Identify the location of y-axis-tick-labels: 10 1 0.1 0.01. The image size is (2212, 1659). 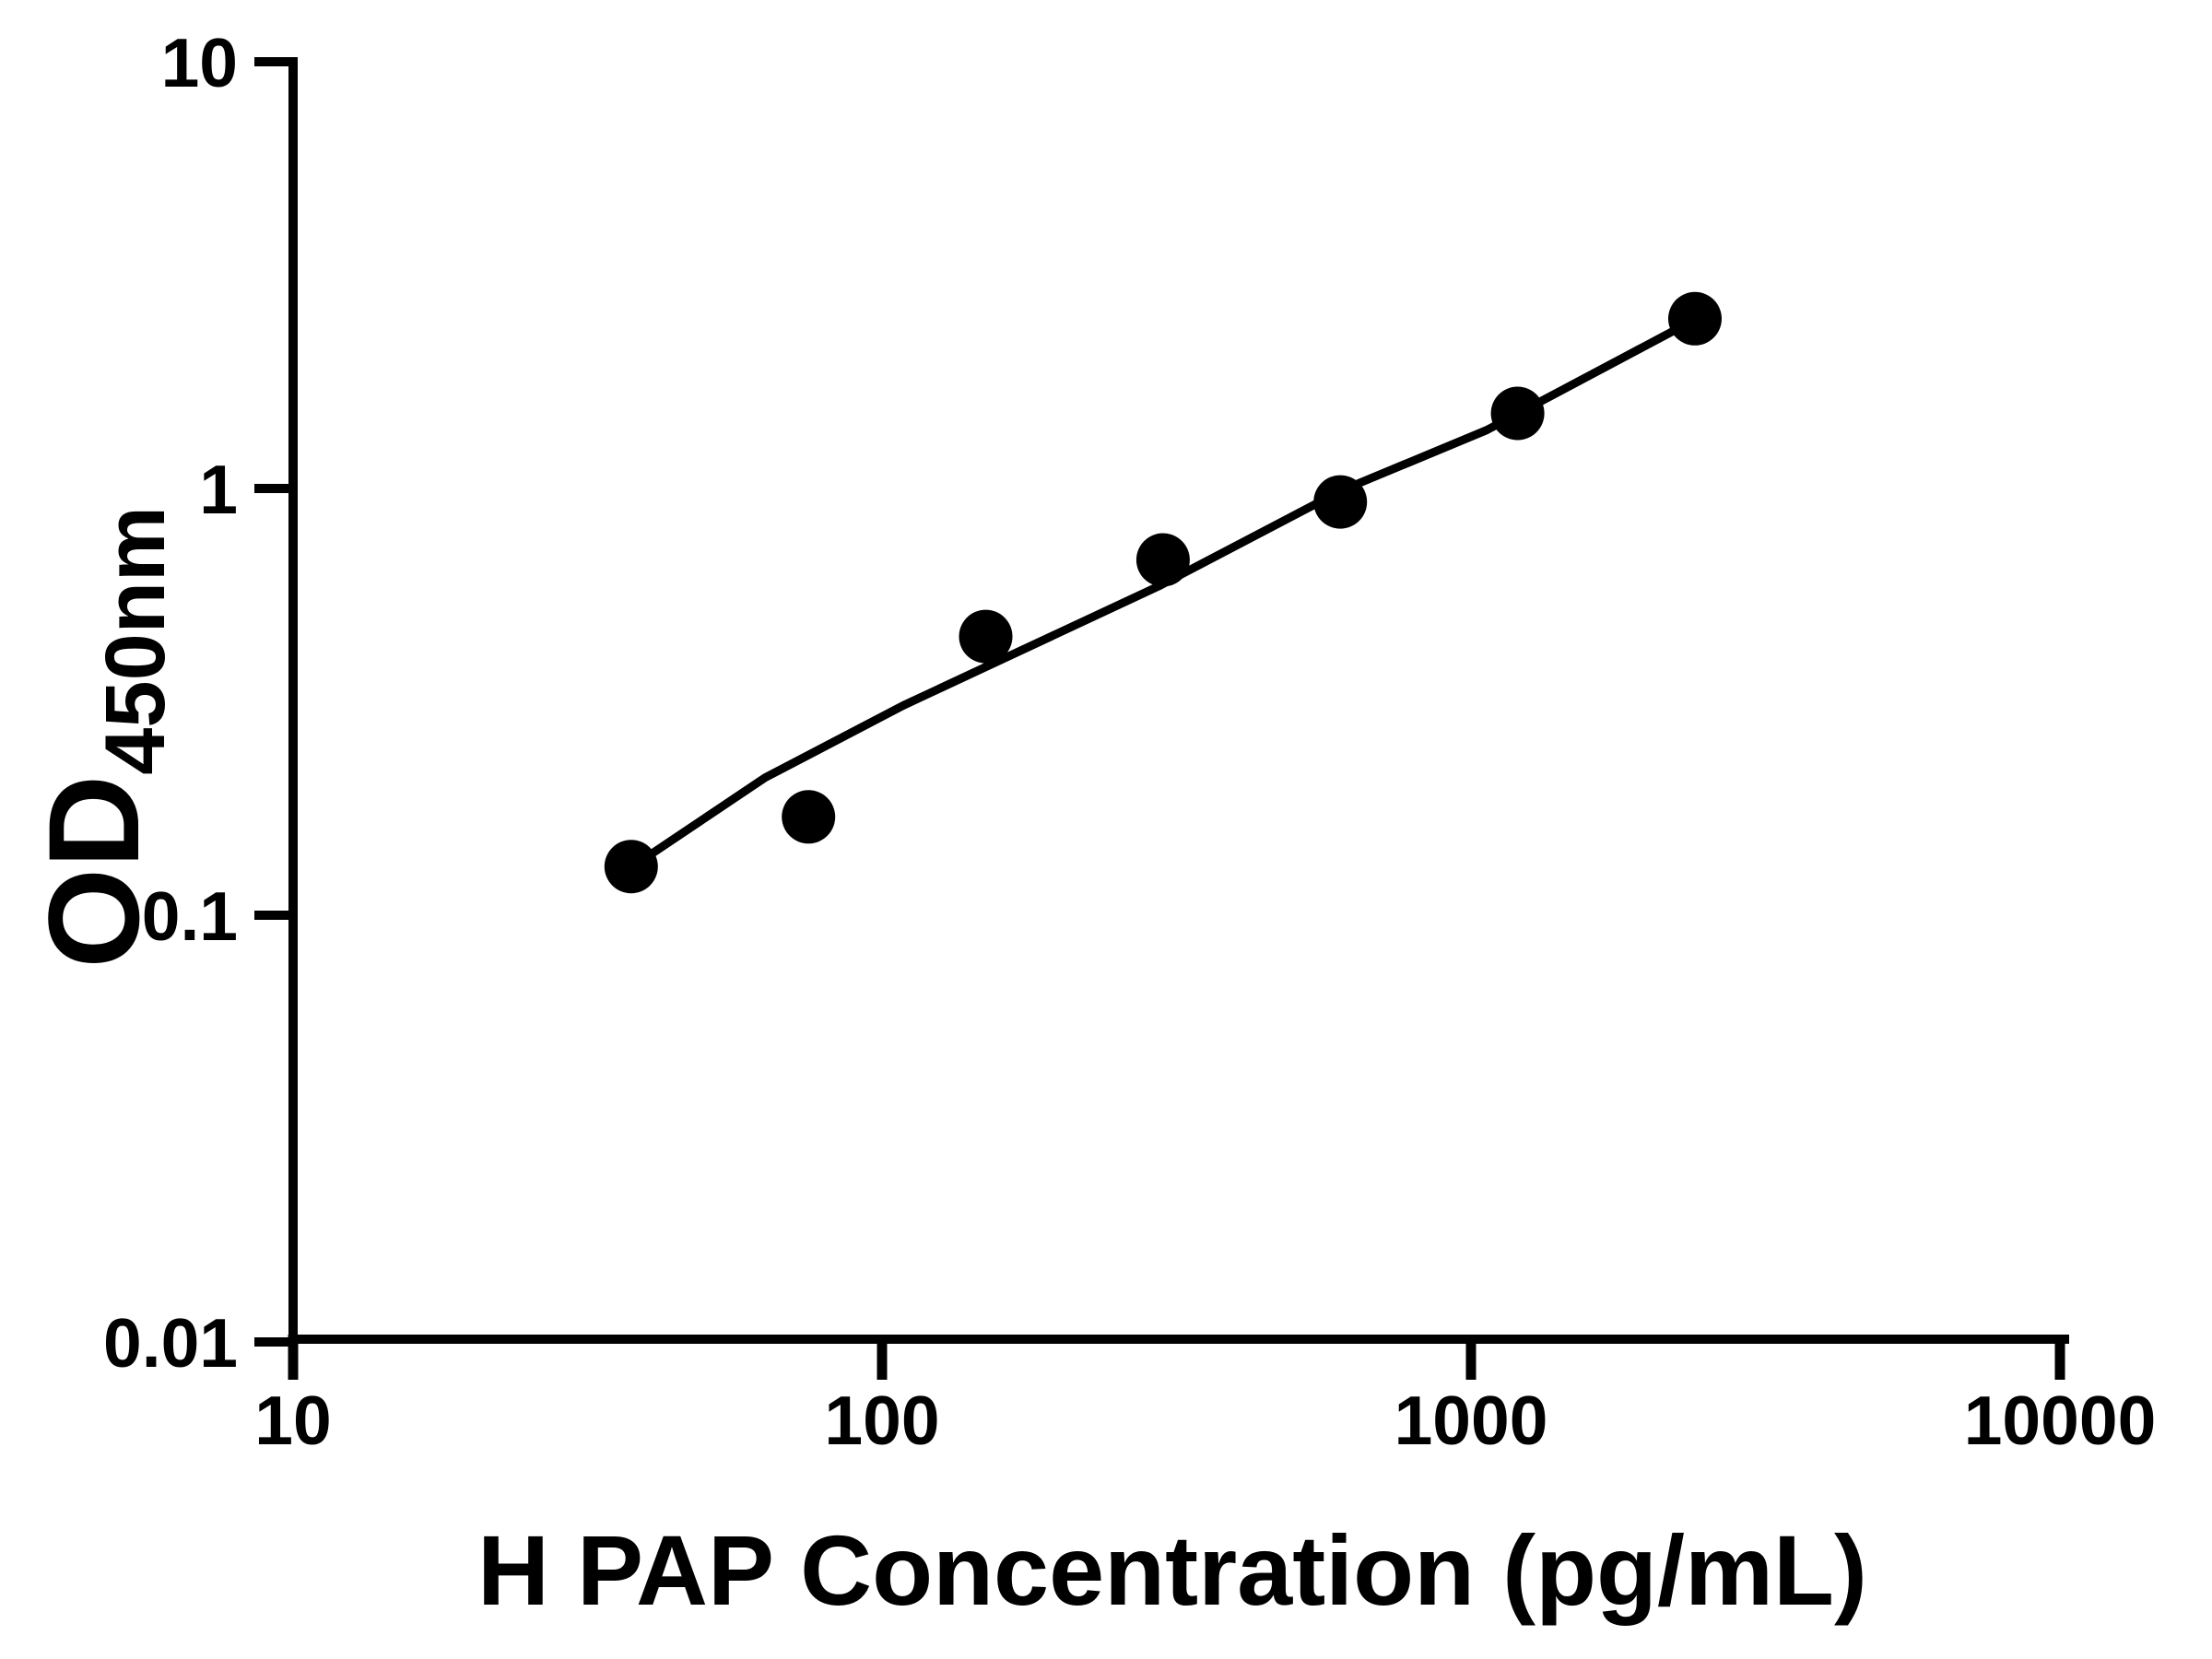
(170, 703).